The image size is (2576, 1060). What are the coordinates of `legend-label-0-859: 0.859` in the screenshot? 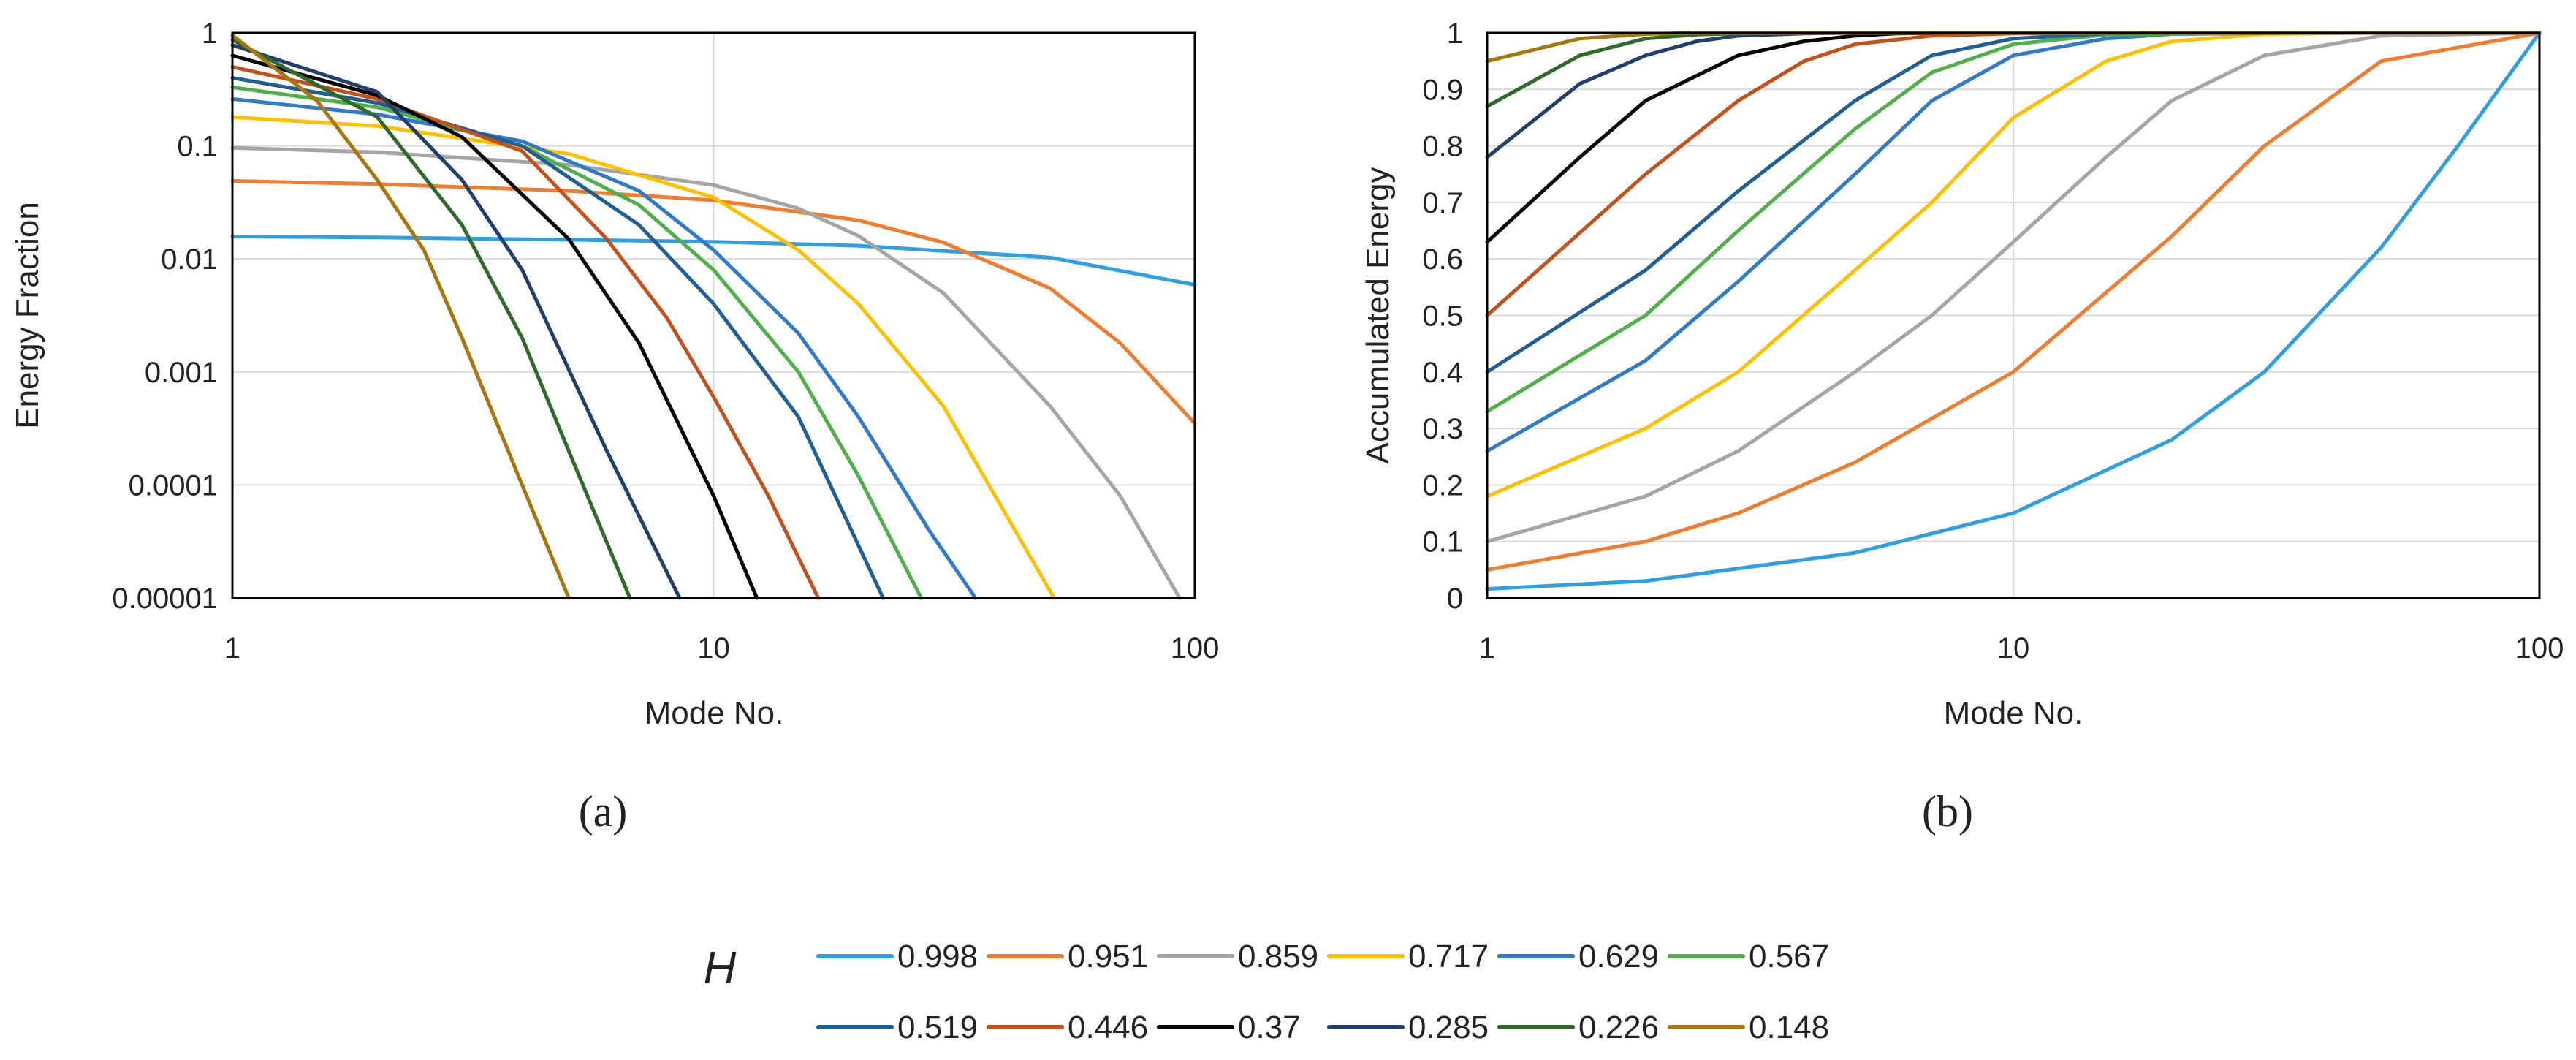 It's located at (1278, 956).